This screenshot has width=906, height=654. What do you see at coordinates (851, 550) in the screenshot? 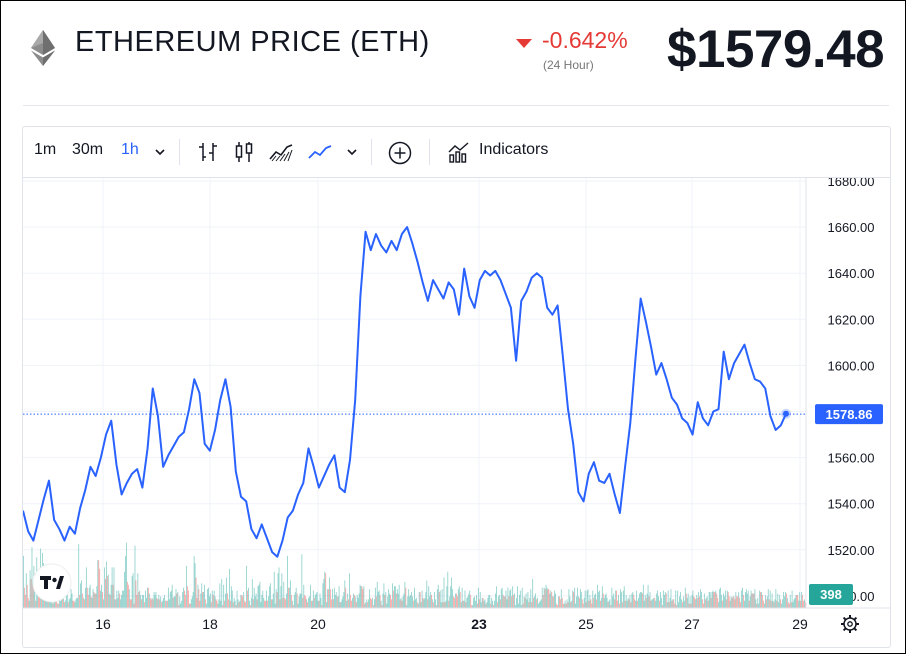
I see `y-axis-label: 1520.00` at bounding box center [851, 550].